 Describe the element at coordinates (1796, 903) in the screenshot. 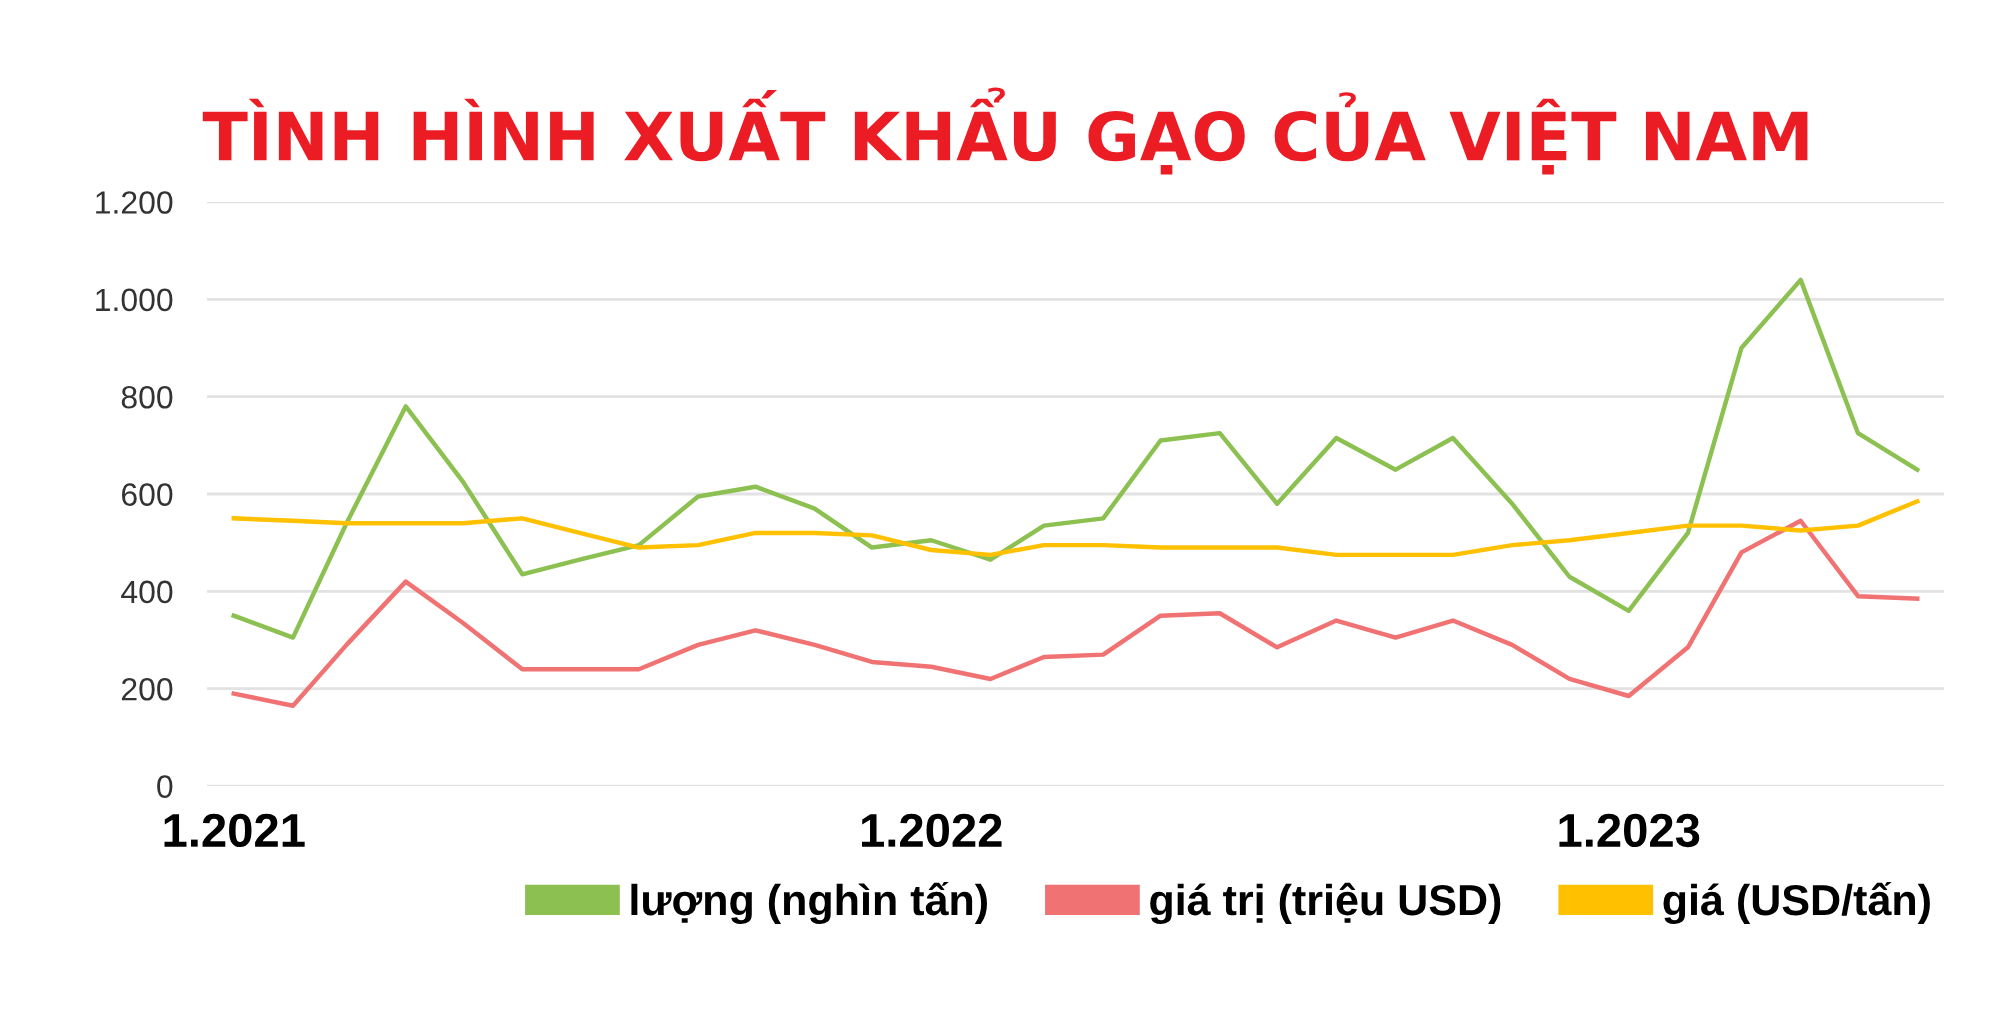

I see `legend-label: giá (USD/tấn)` at that location.